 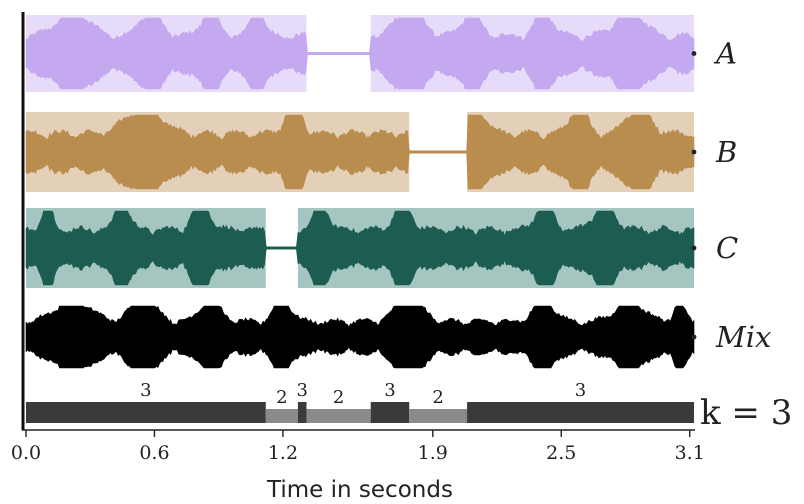 I want to click on track-c: C, so click(x=381, y=248).